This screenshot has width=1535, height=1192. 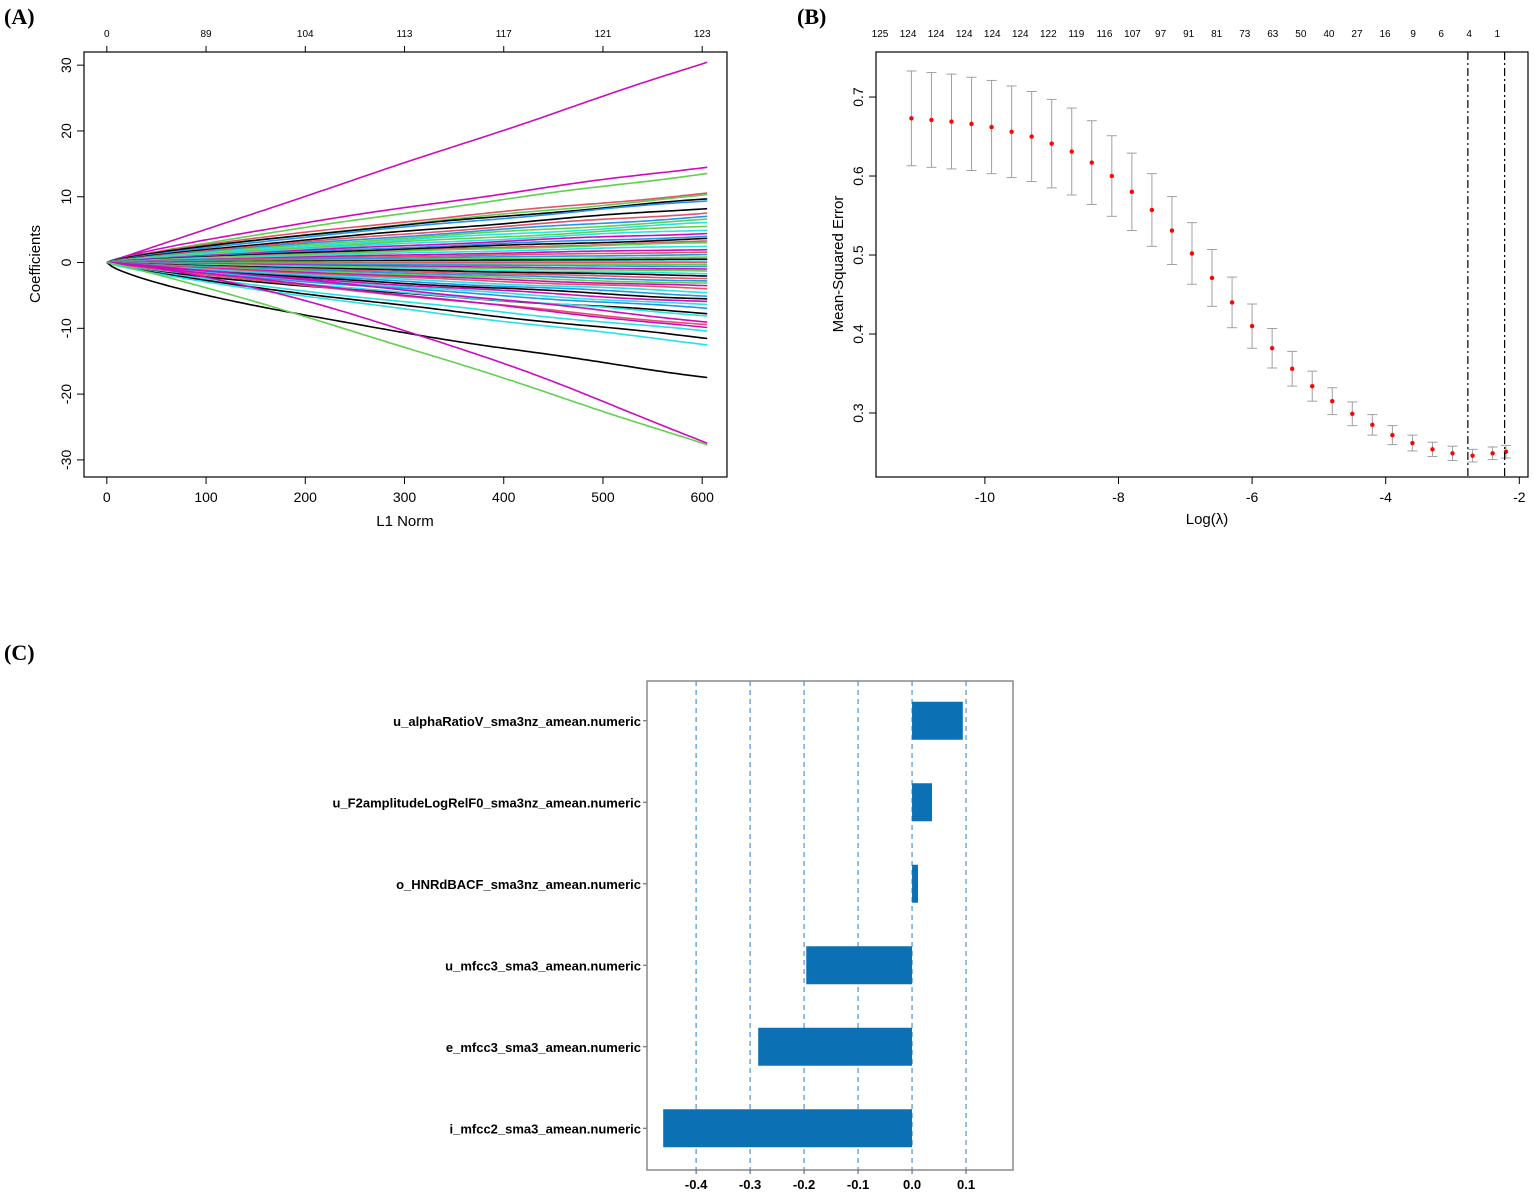 What do you see at coordinates (66, 328) in the screenshot?
I see `y-tick-label: -10` at bounding box center [66, 328].